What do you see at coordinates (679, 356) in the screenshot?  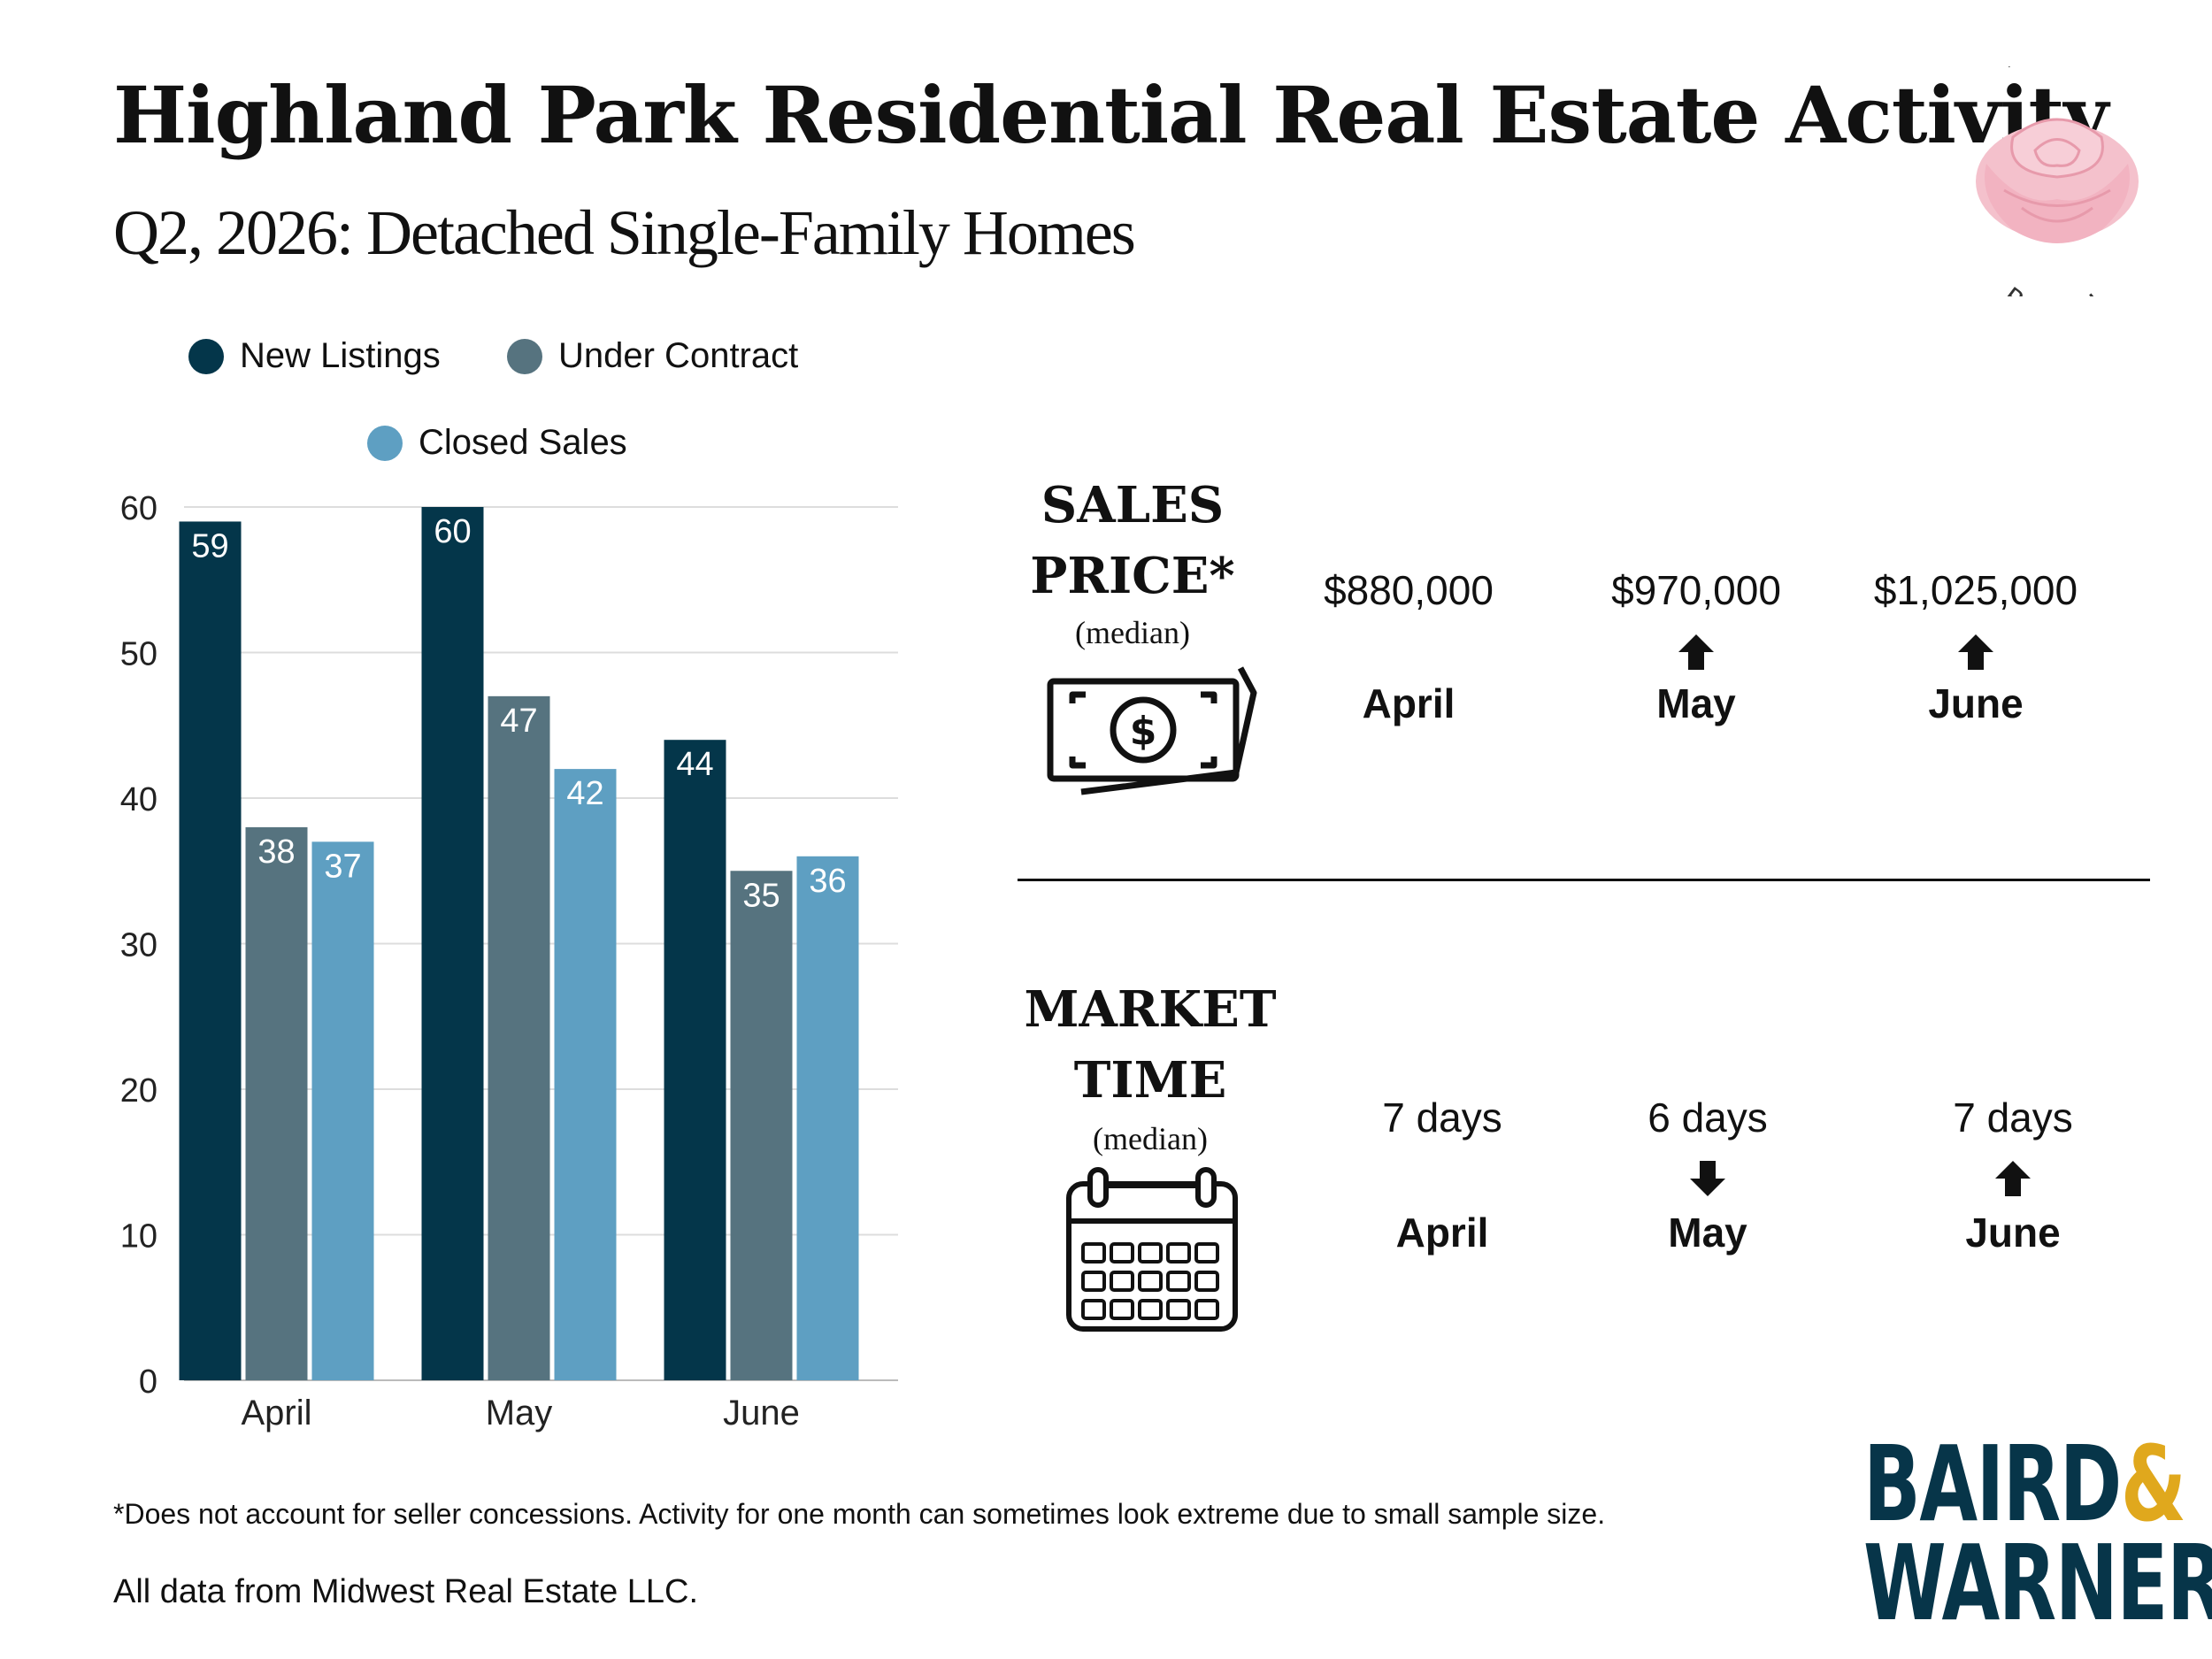 I see `legend-label: Under Contract` at bounding box center [679, 356].